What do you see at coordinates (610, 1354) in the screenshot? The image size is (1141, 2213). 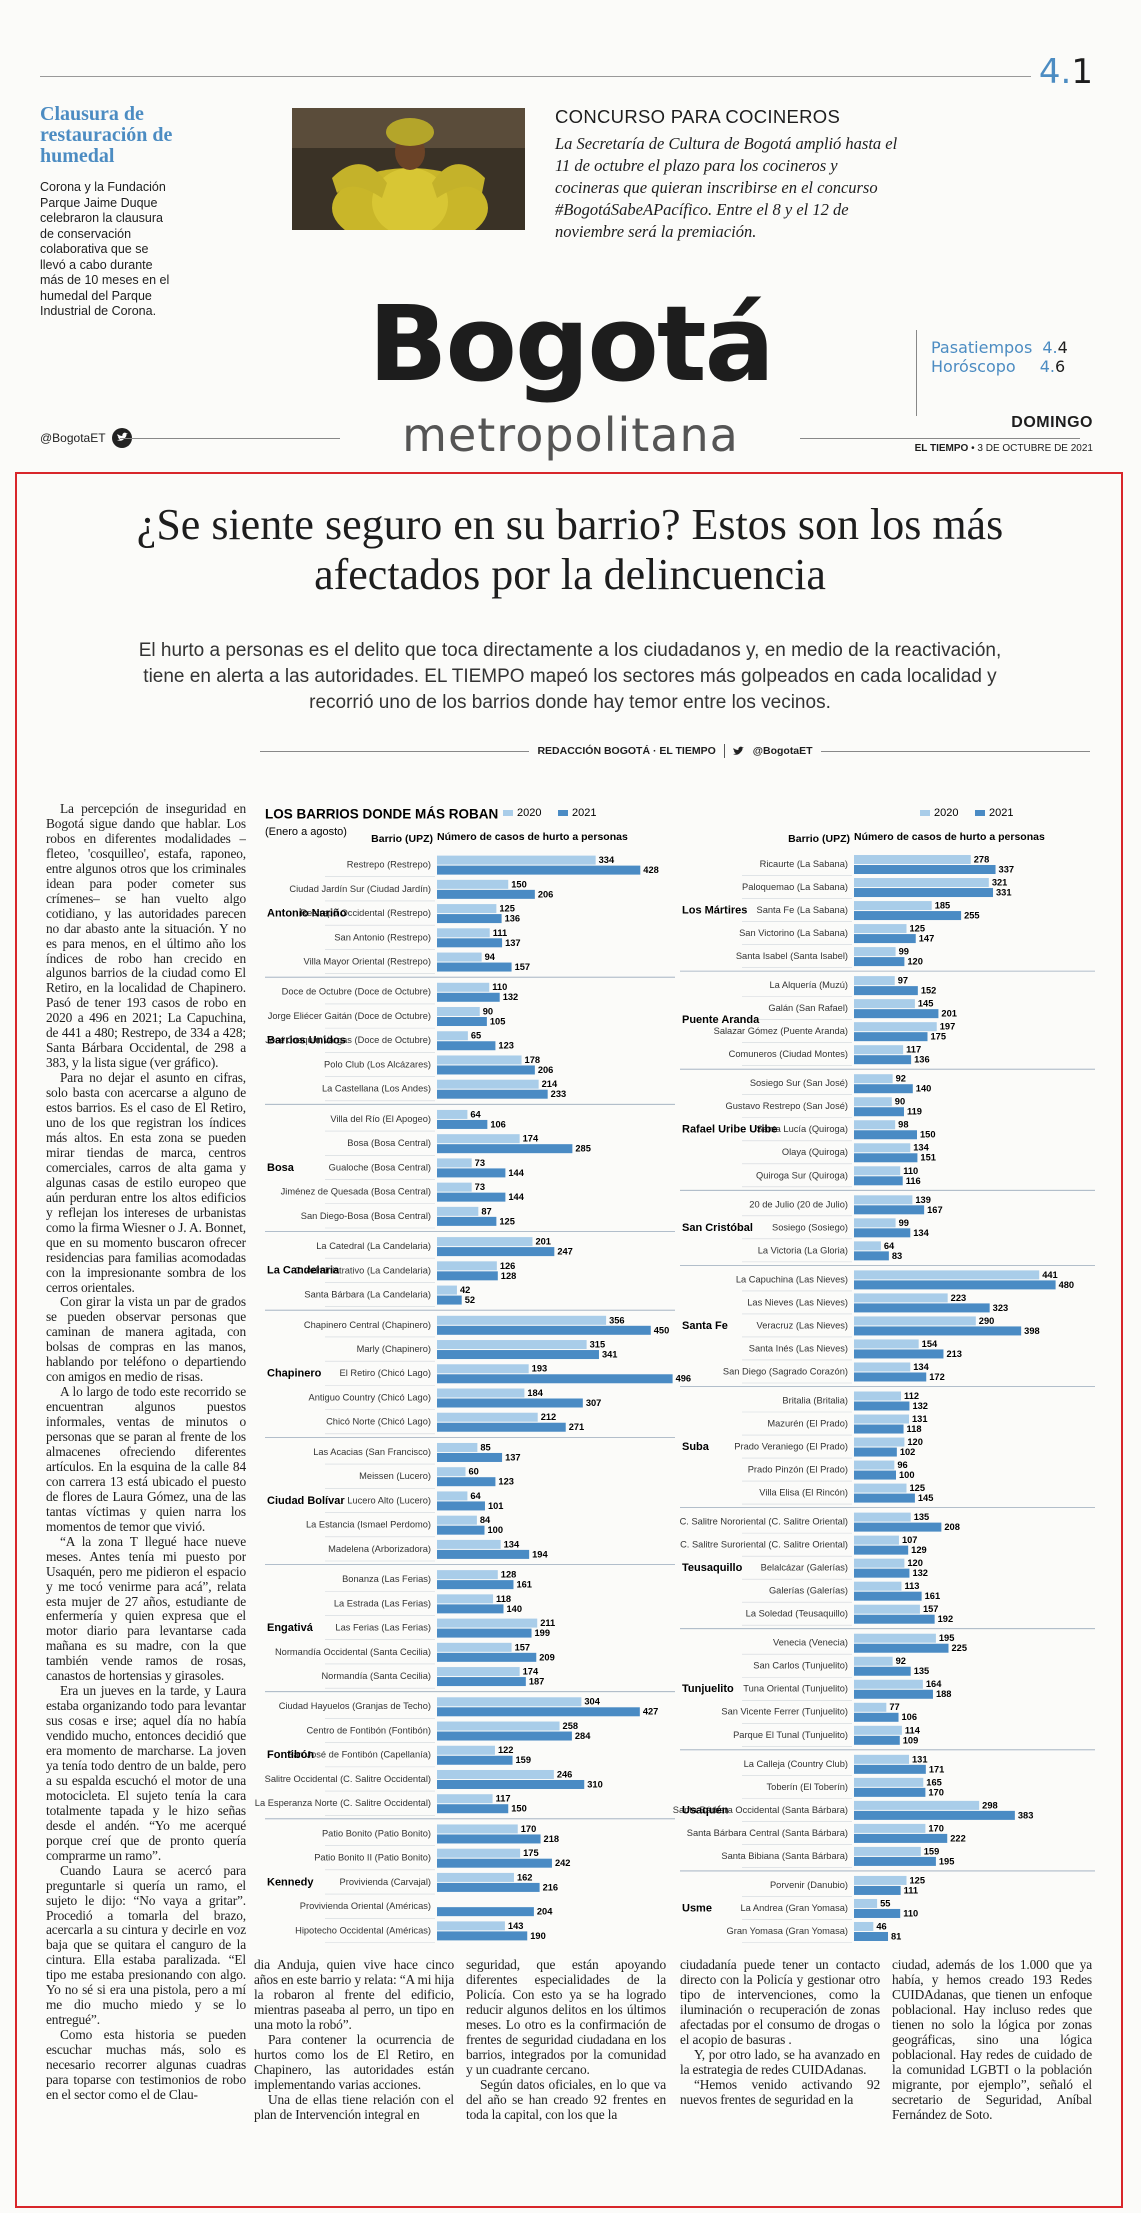 I see `value-label: 341` at bounding box center [610, 1354].